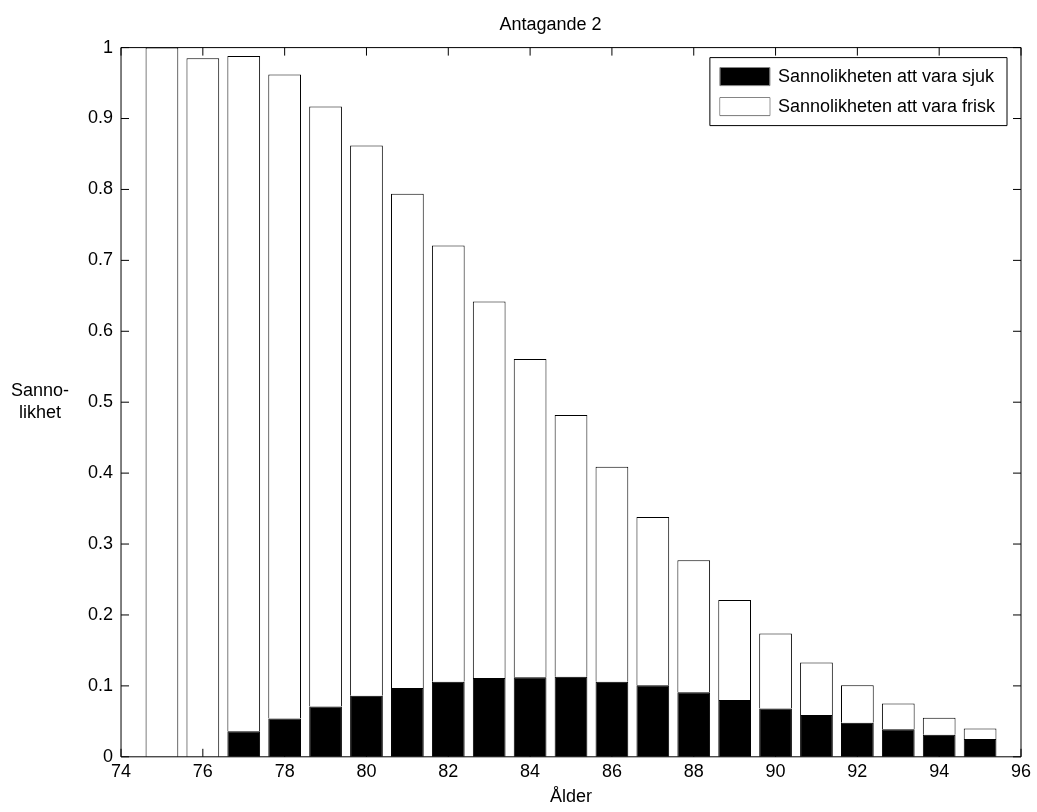  I want to click on x-tick-label: 92, so click(857, 770).